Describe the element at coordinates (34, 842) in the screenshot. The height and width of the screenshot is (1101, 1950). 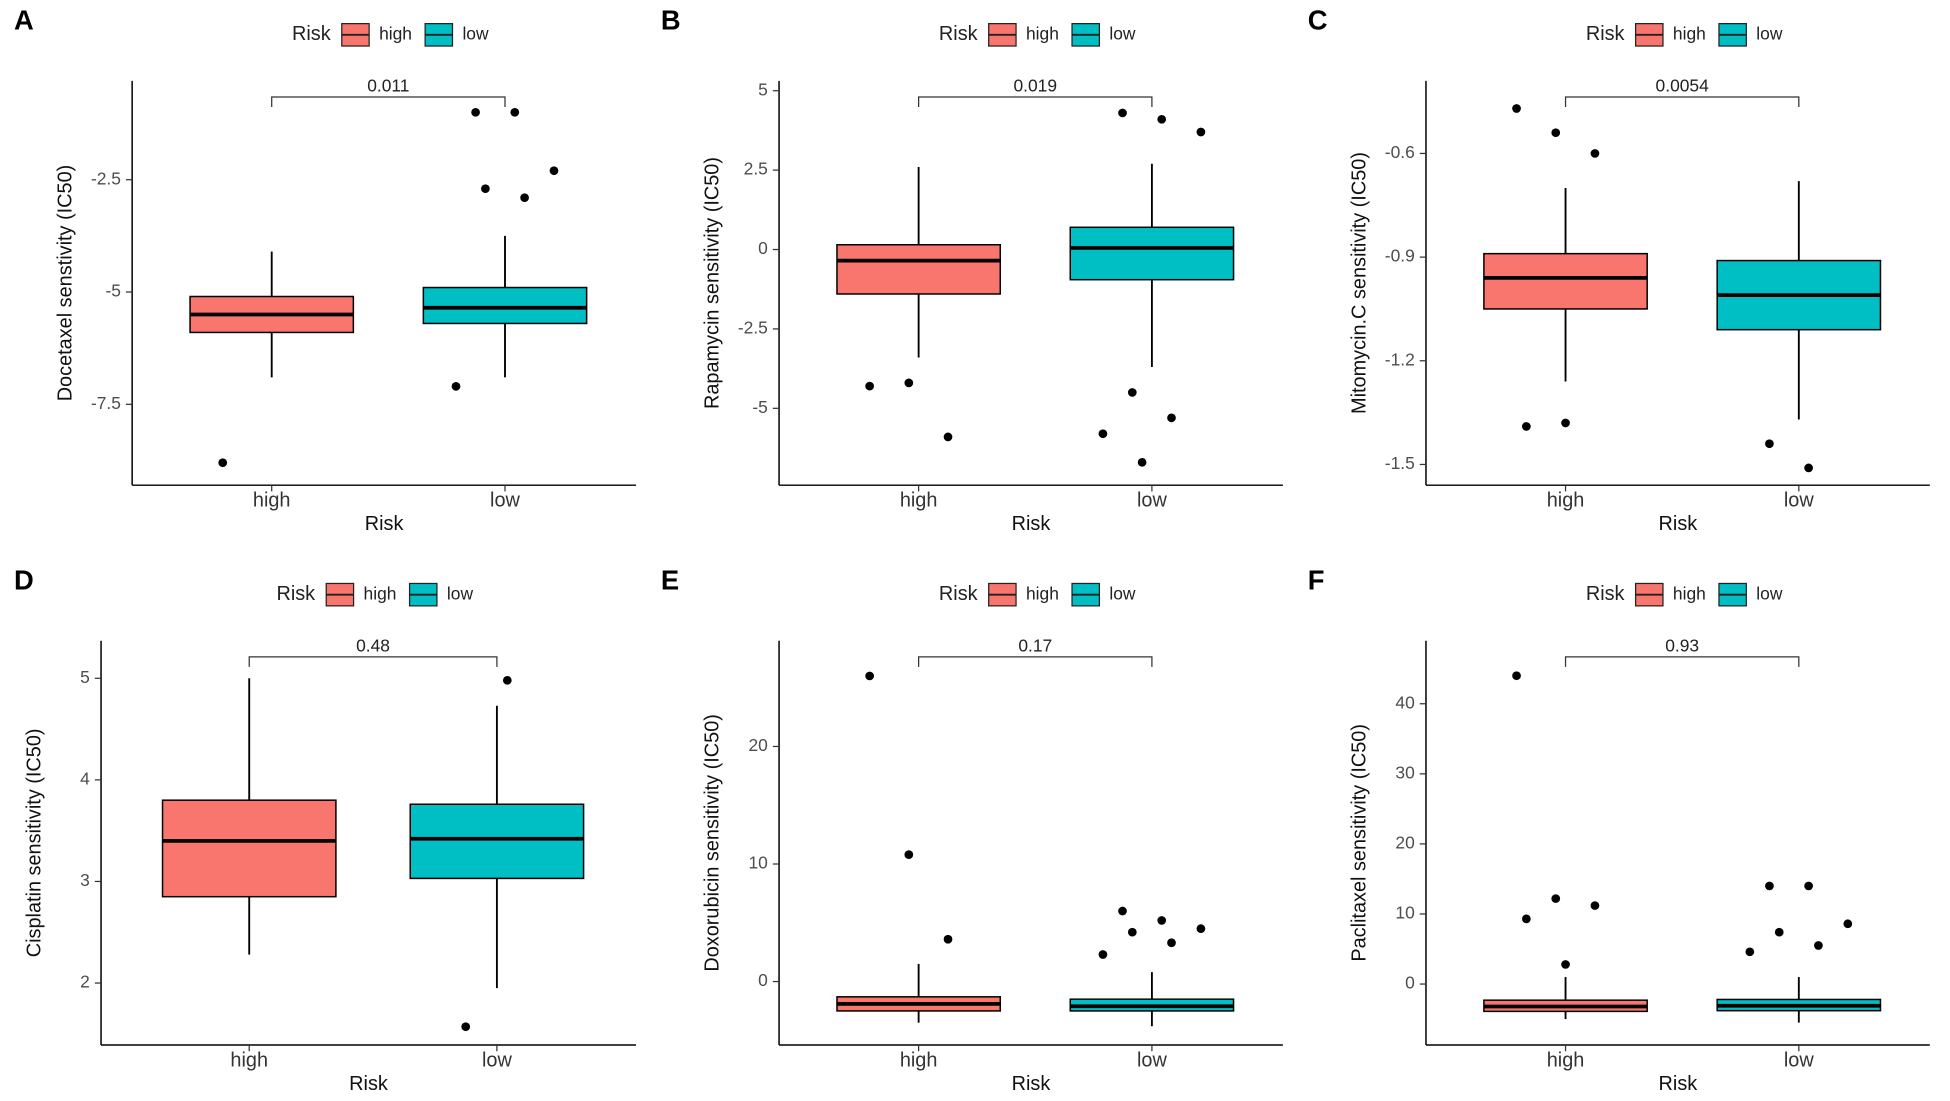
I see `y-axis-label: Cisplatin sensitivity (IC50)` at that location.